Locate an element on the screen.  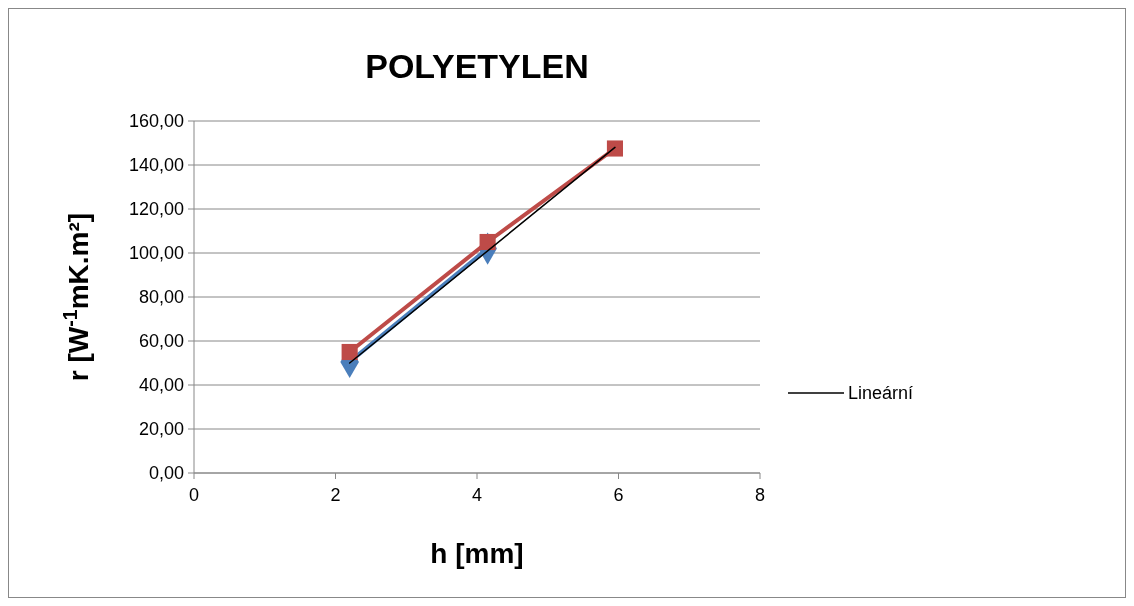
x-axis-title: h [mm] is located at coordinates (477, 553).